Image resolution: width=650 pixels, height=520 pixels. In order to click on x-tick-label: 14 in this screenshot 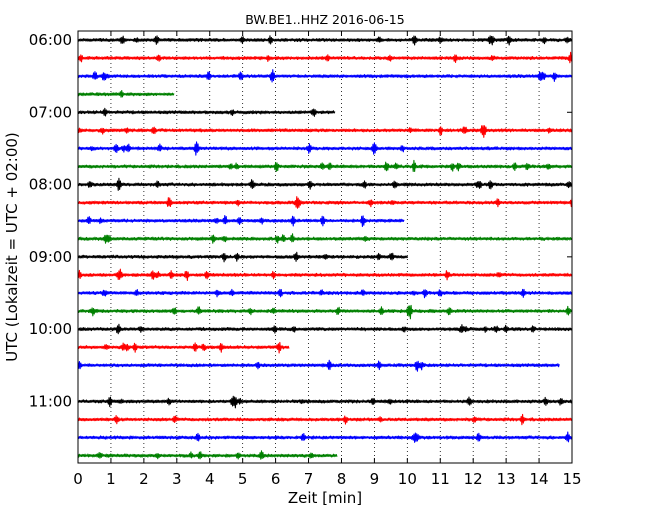, I will do `click(539, 479)`.